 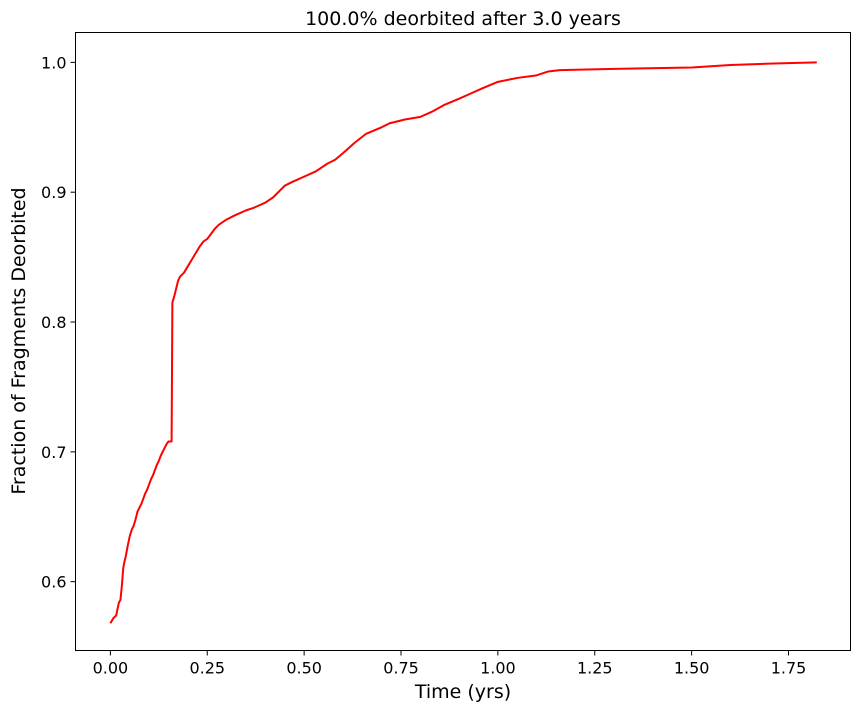 I want to click on x-tick-label: 1.75, so click(x=789, y=668).